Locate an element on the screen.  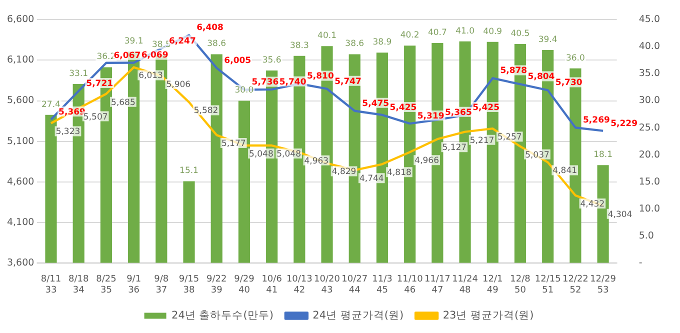
y2-tick-label: 30.0 is located at coordinates (649, 100).